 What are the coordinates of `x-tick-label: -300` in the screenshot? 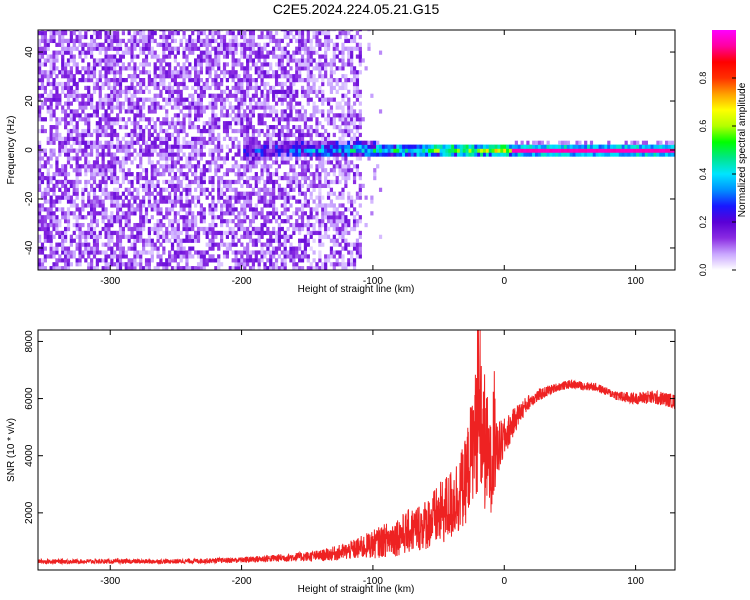 It's located at (110, 281).